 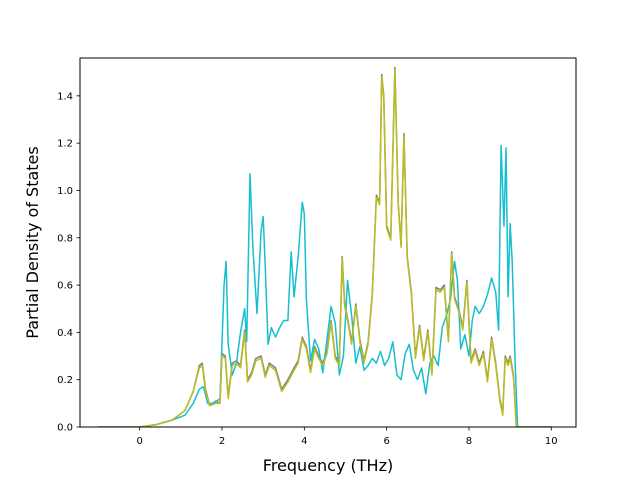 What do you see at coordinates (68, 262) in the screenshot?
I see `y-axis: 0.0 0.2 0.4 0.6 0.8 1.0 1.2 1.4` at bounding box center [68, 262].